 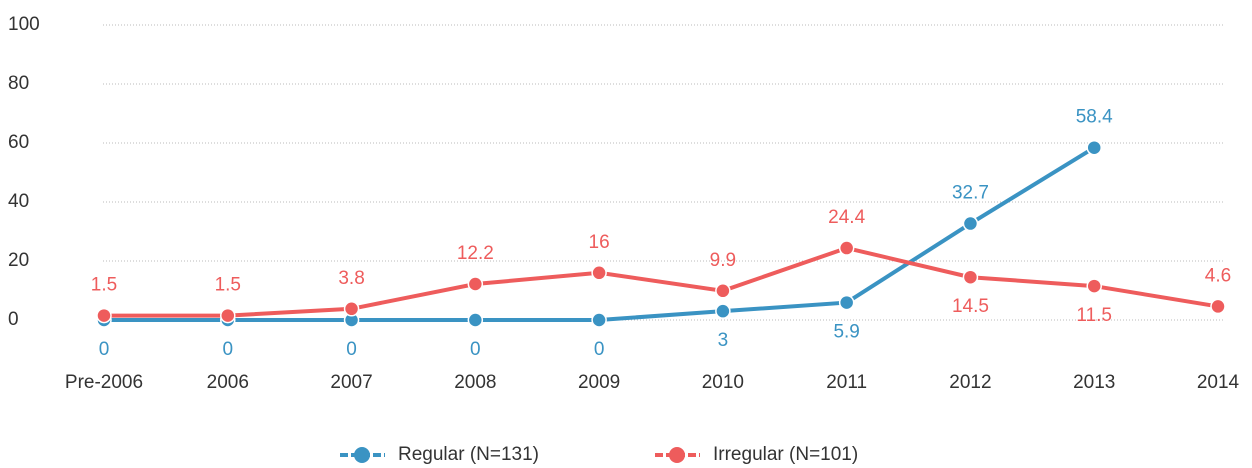 What do you see at coordinates (1218, 275) in the screenshot?
I see `data-label: 4.6` at bounding box center [1218, 275].